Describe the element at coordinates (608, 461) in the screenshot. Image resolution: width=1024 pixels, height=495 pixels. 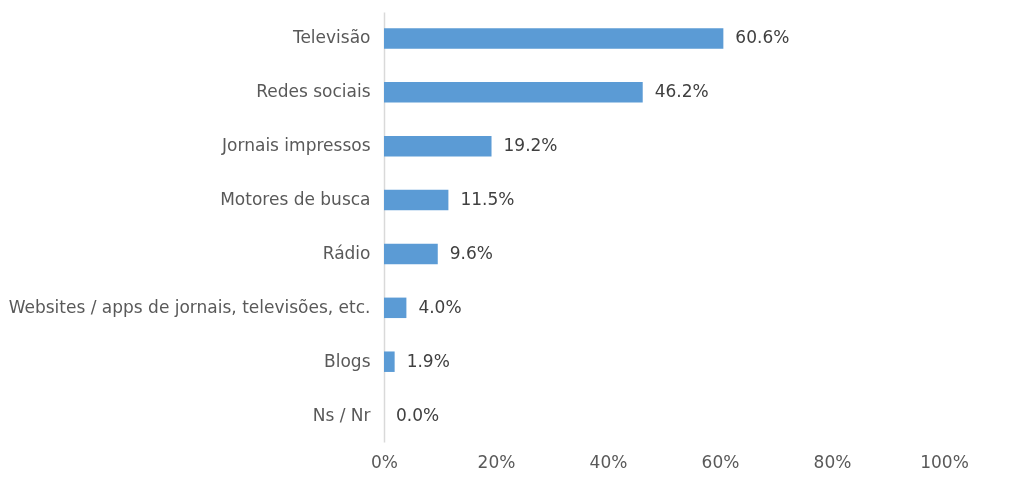
I see `x-tick-label: 40%` at that location.